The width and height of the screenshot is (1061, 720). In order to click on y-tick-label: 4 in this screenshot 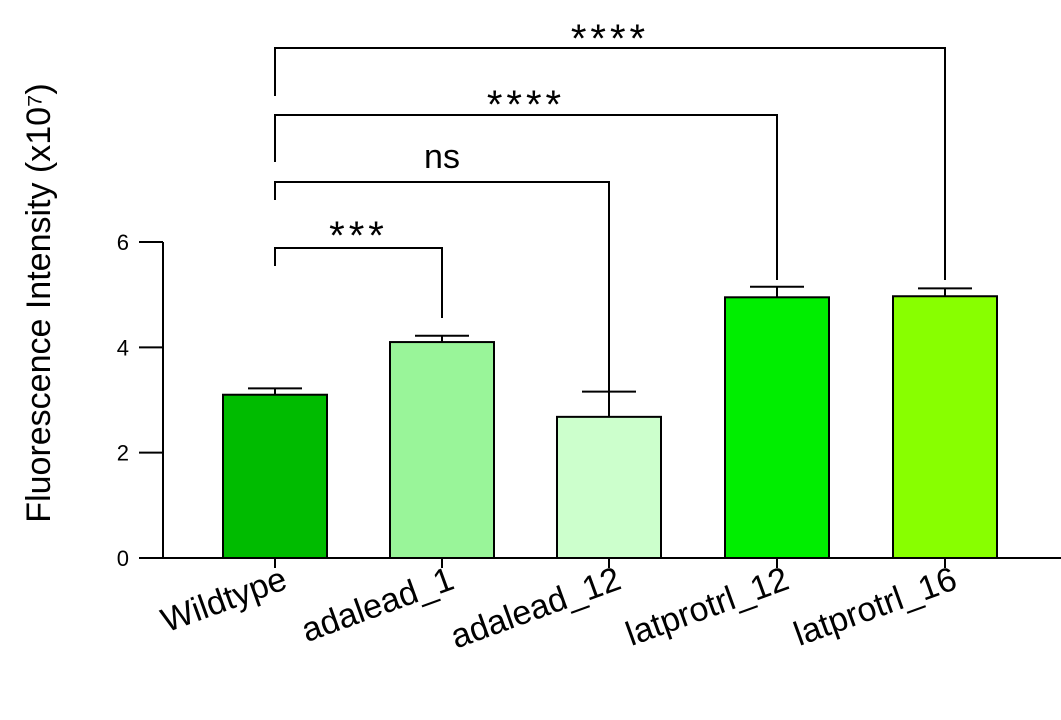, I will do `click(123, 347)`.